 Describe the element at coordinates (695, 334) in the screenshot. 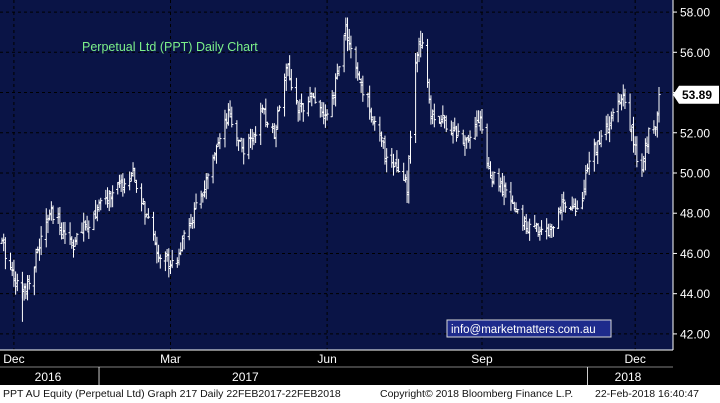

I see `y-tick-label: 42.00` at that location.